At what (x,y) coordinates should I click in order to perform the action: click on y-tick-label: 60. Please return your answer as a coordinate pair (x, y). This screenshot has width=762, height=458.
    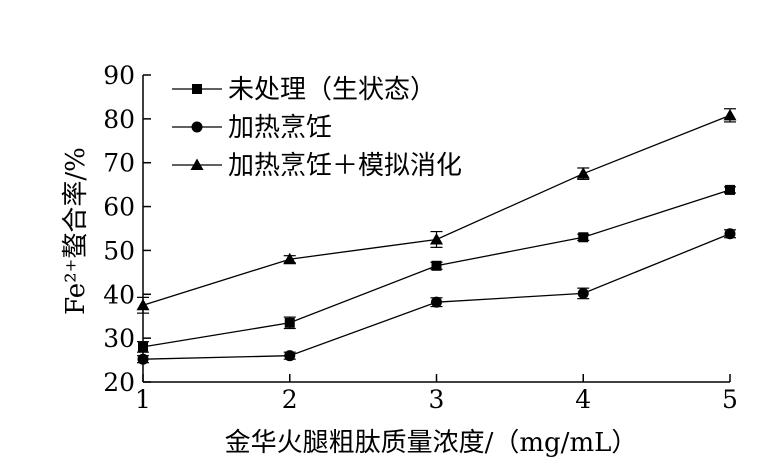
    Looking at the image, I should click on (119, 207).